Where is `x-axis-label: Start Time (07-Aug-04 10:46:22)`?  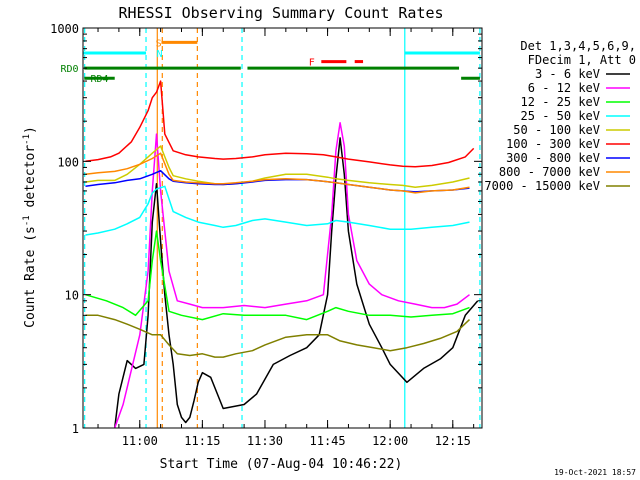 x-axis-label: Start Time (07-Aug-04 10:46:22) is located at coordinates (281, 464).